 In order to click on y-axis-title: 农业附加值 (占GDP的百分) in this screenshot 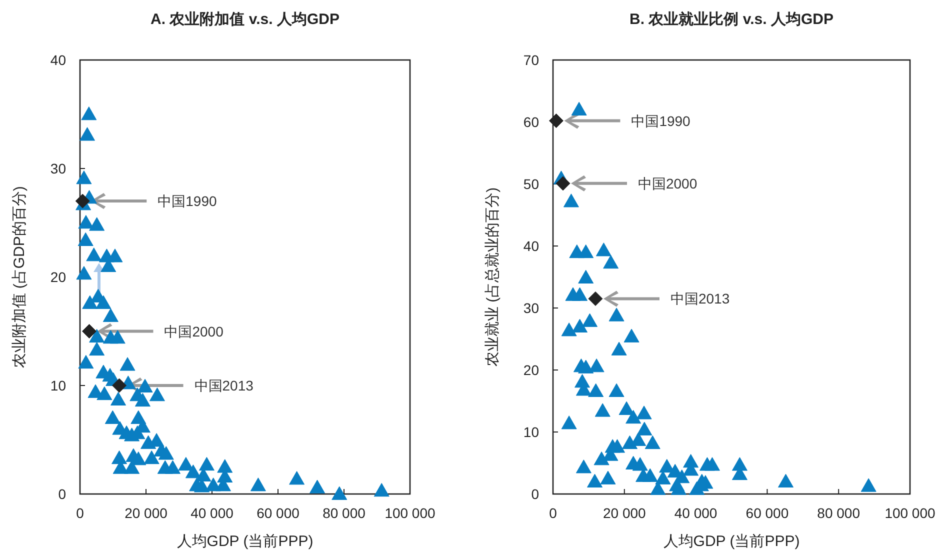, I will do `click(19, 277)`.